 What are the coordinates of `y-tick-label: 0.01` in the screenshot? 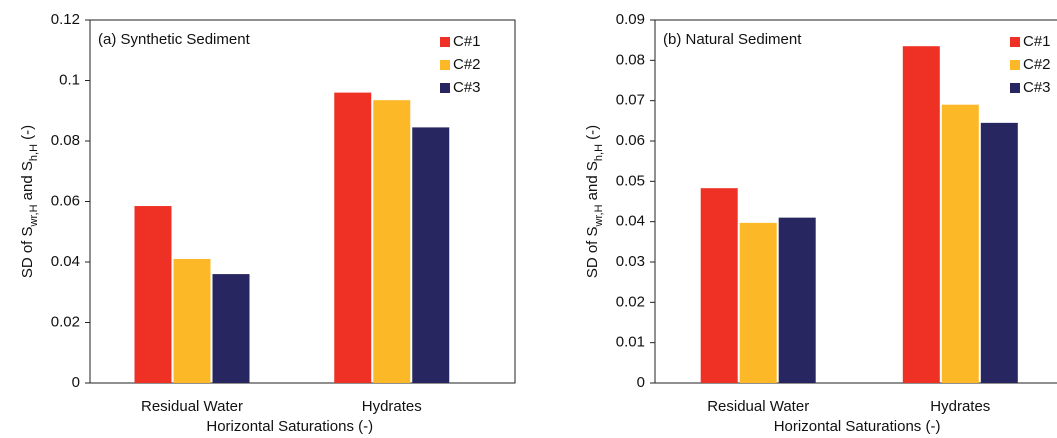 It's located at (630, 342).